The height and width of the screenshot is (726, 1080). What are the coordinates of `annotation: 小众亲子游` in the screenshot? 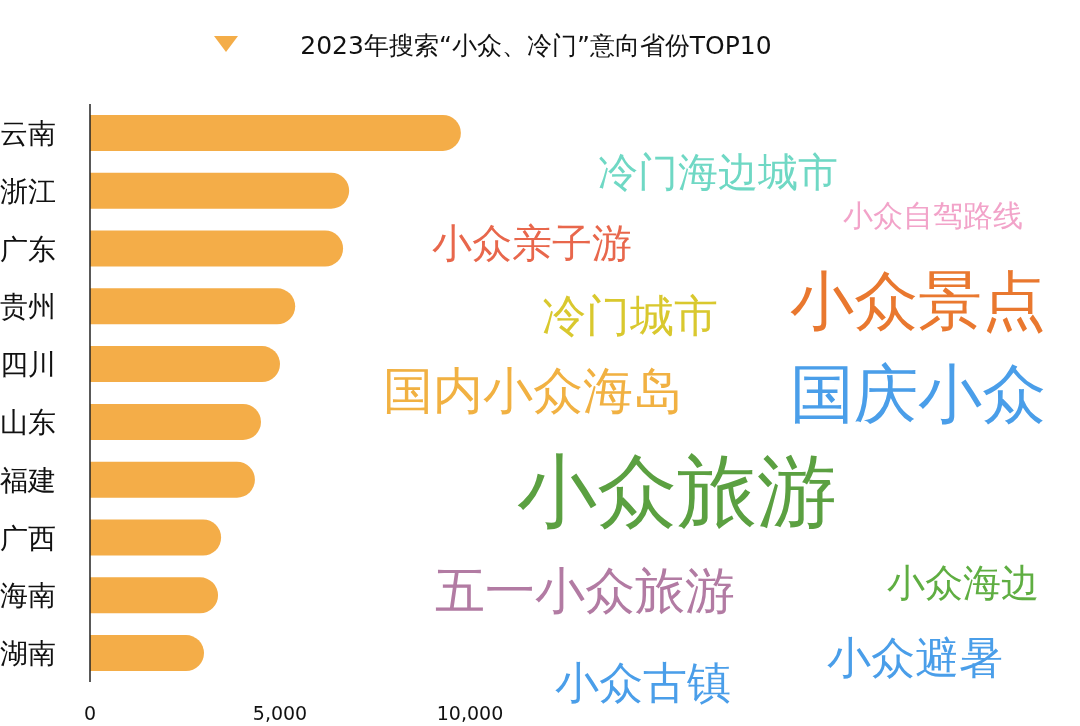 It's located at (532, 243).